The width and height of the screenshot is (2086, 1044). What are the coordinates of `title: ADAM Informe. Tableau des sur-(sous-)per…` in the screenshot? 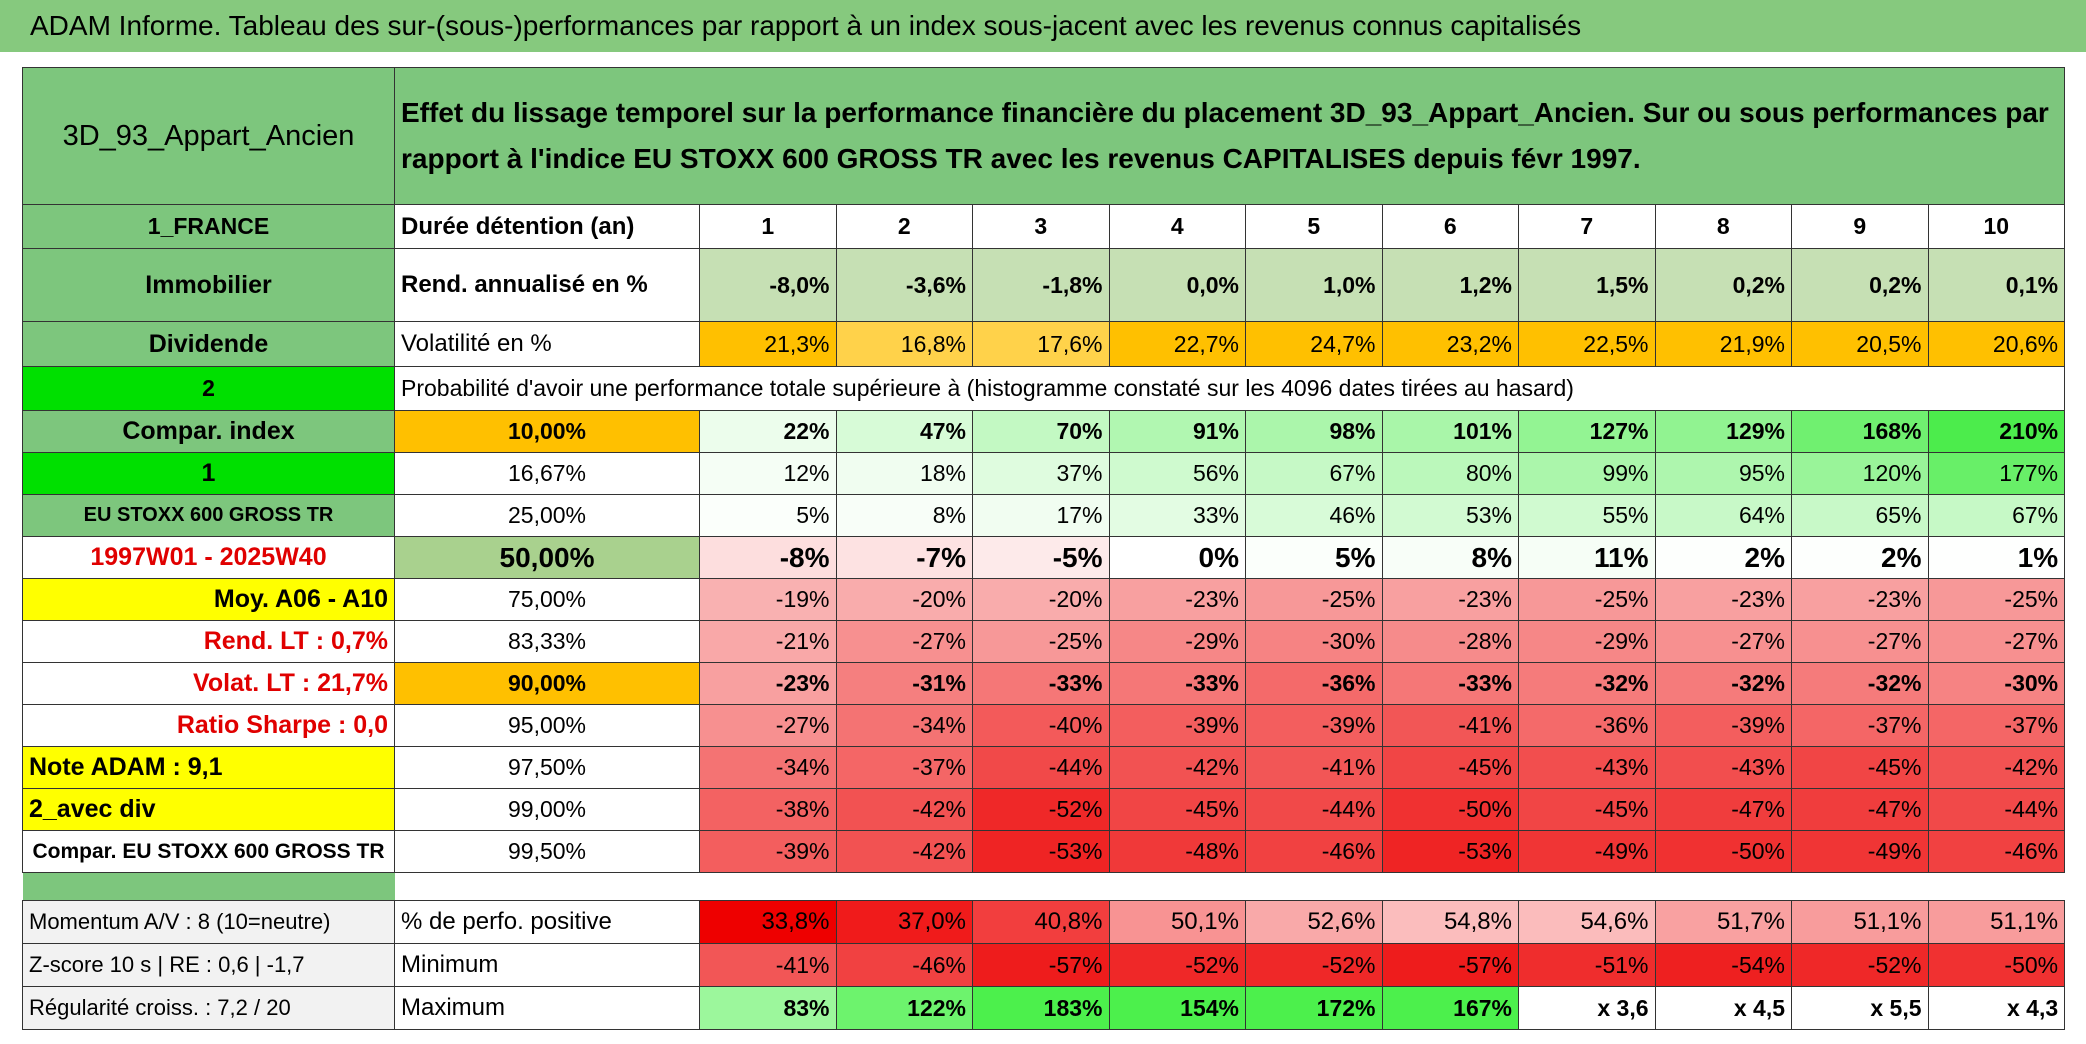 It's located at (1043, 26).